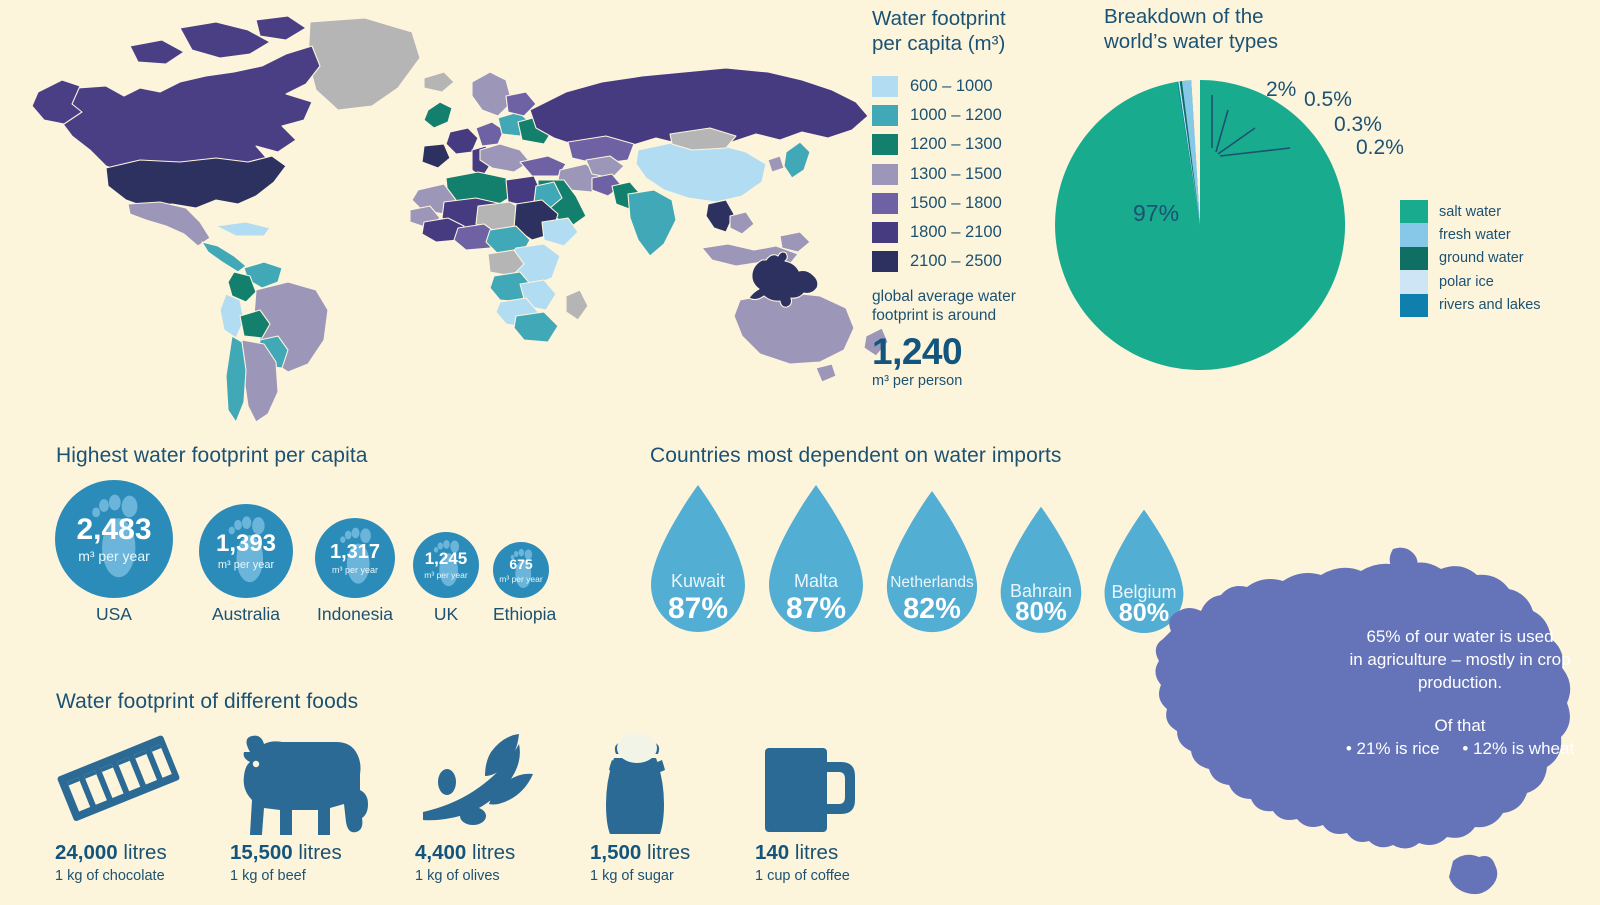 The height and width of the screenshot is (905, 1600). Describe the element at coordinates (560, 232) in the screenshot. I see `country-ethiopia` at that location.